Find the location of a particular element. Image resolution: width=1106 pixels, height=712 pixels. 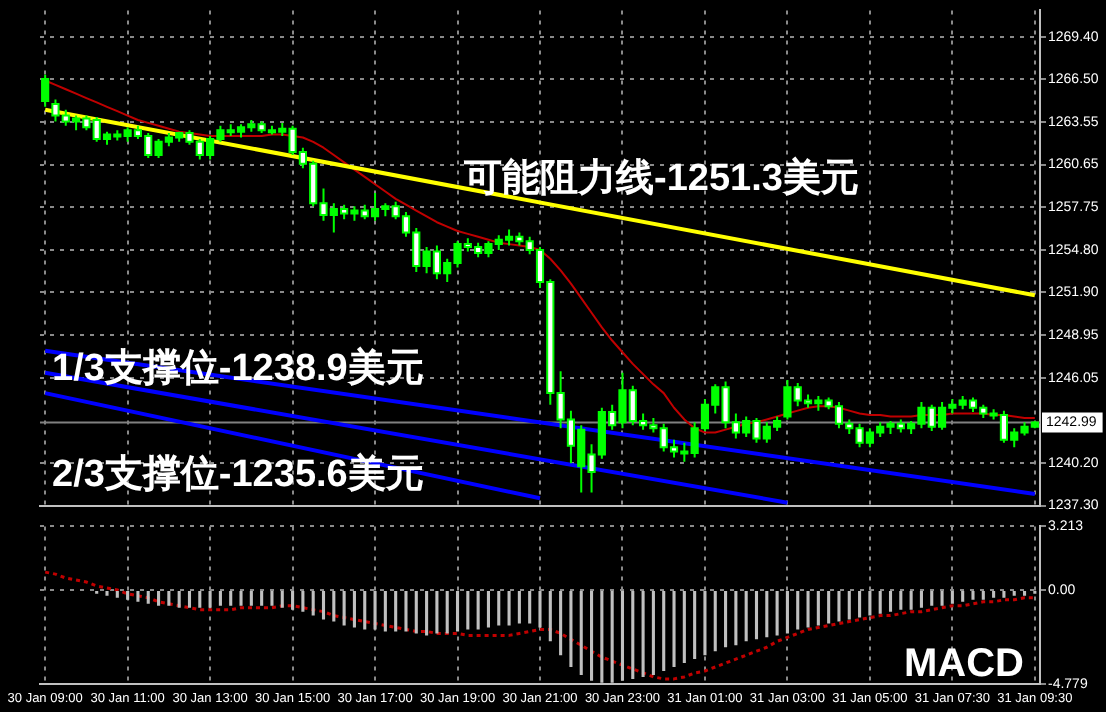

line-series is located at coordinates (540, 625).